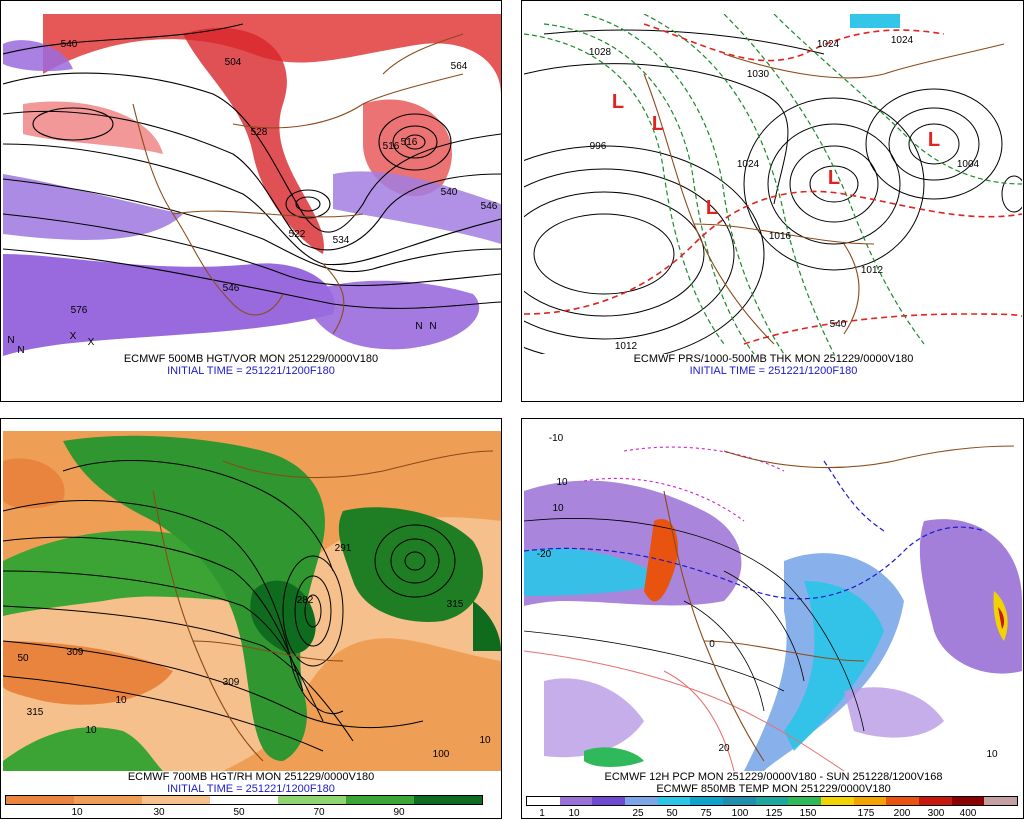  I want to click on contour-label: -20, so click(544, 554).